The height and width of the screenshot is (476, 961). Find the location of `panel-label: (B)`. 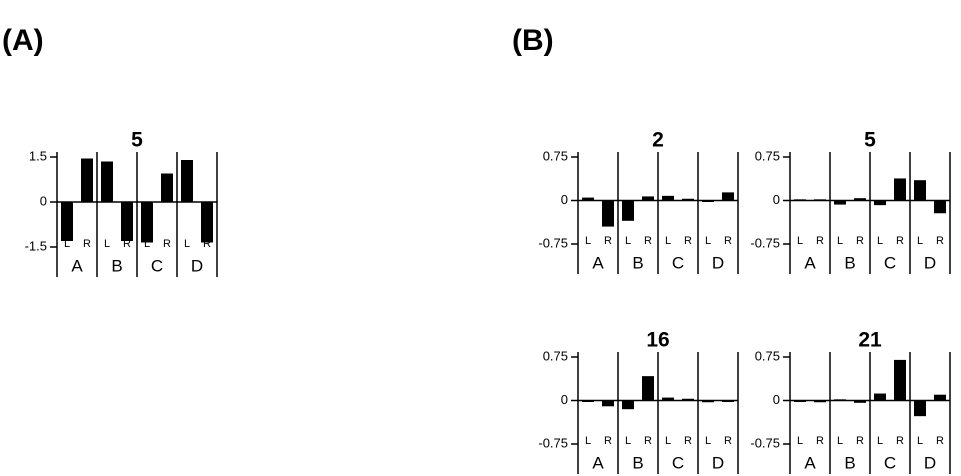

panel-label: (B) is located at coordinates (533, 40).